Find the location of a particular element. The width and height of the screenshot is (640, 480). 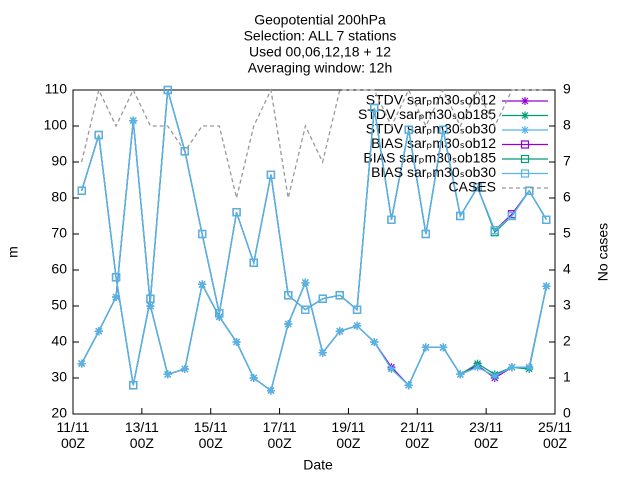

y-tick-label: 100 is located at coordinates (56, 125).